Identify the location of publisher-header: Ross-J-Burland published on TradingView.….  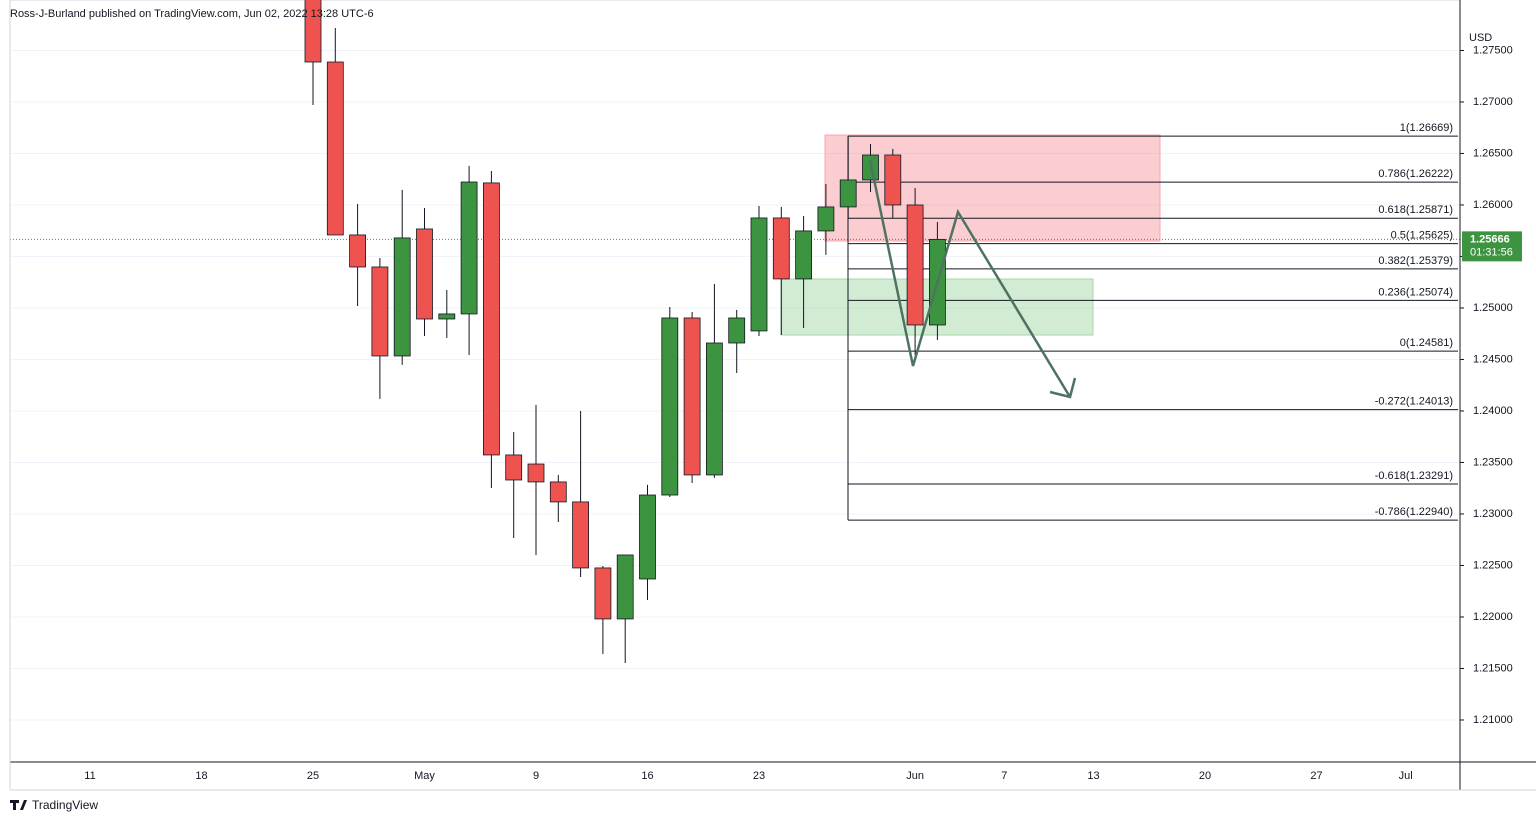
(192, 14).